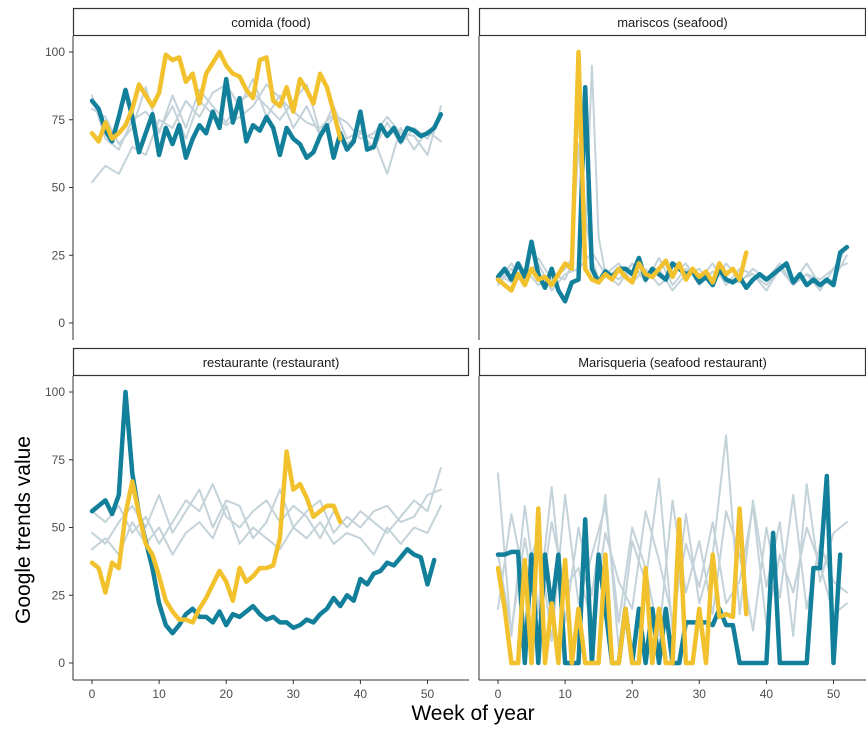 The image size is (866, 729). I want to click on y-axis-title: Google trends value, so click(23, 530).